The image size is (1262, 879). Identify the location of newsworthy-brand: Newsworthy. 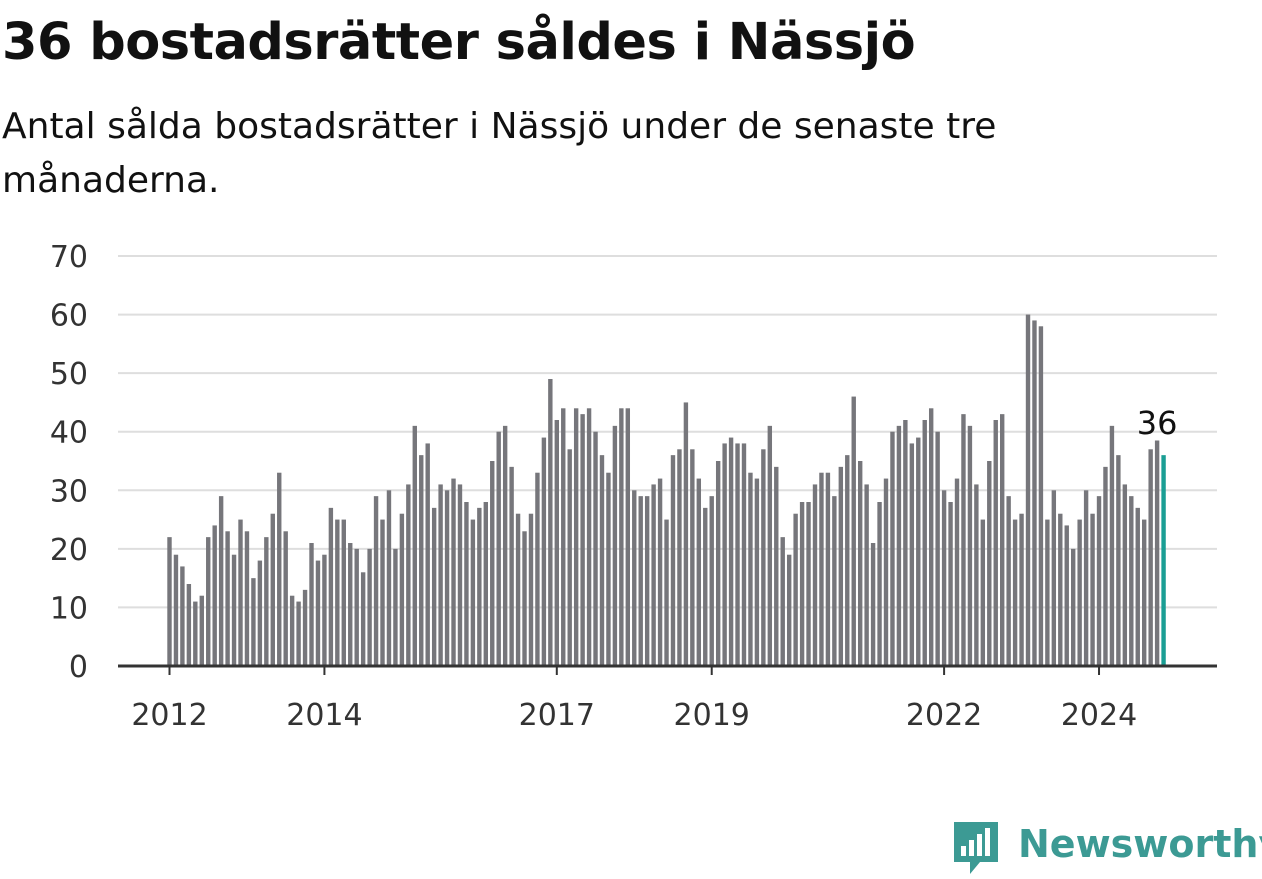
(1106, 847).